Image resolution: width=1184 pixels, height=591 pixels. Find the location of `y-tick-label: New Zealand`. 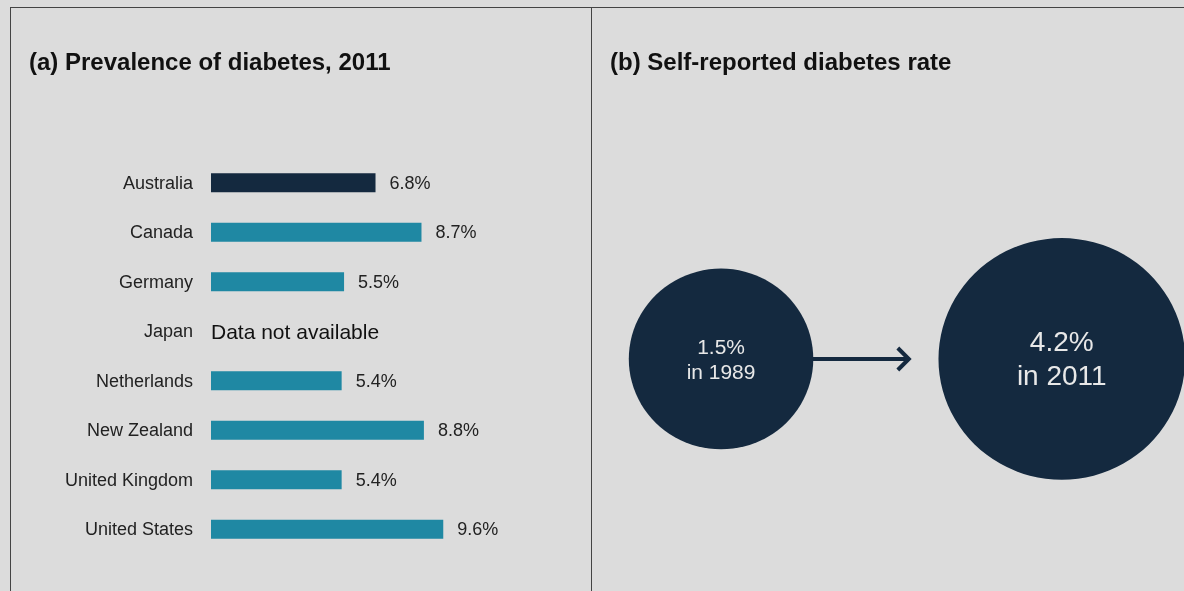

y-tick-label: New Zealand is located at coordinates (139, 430).